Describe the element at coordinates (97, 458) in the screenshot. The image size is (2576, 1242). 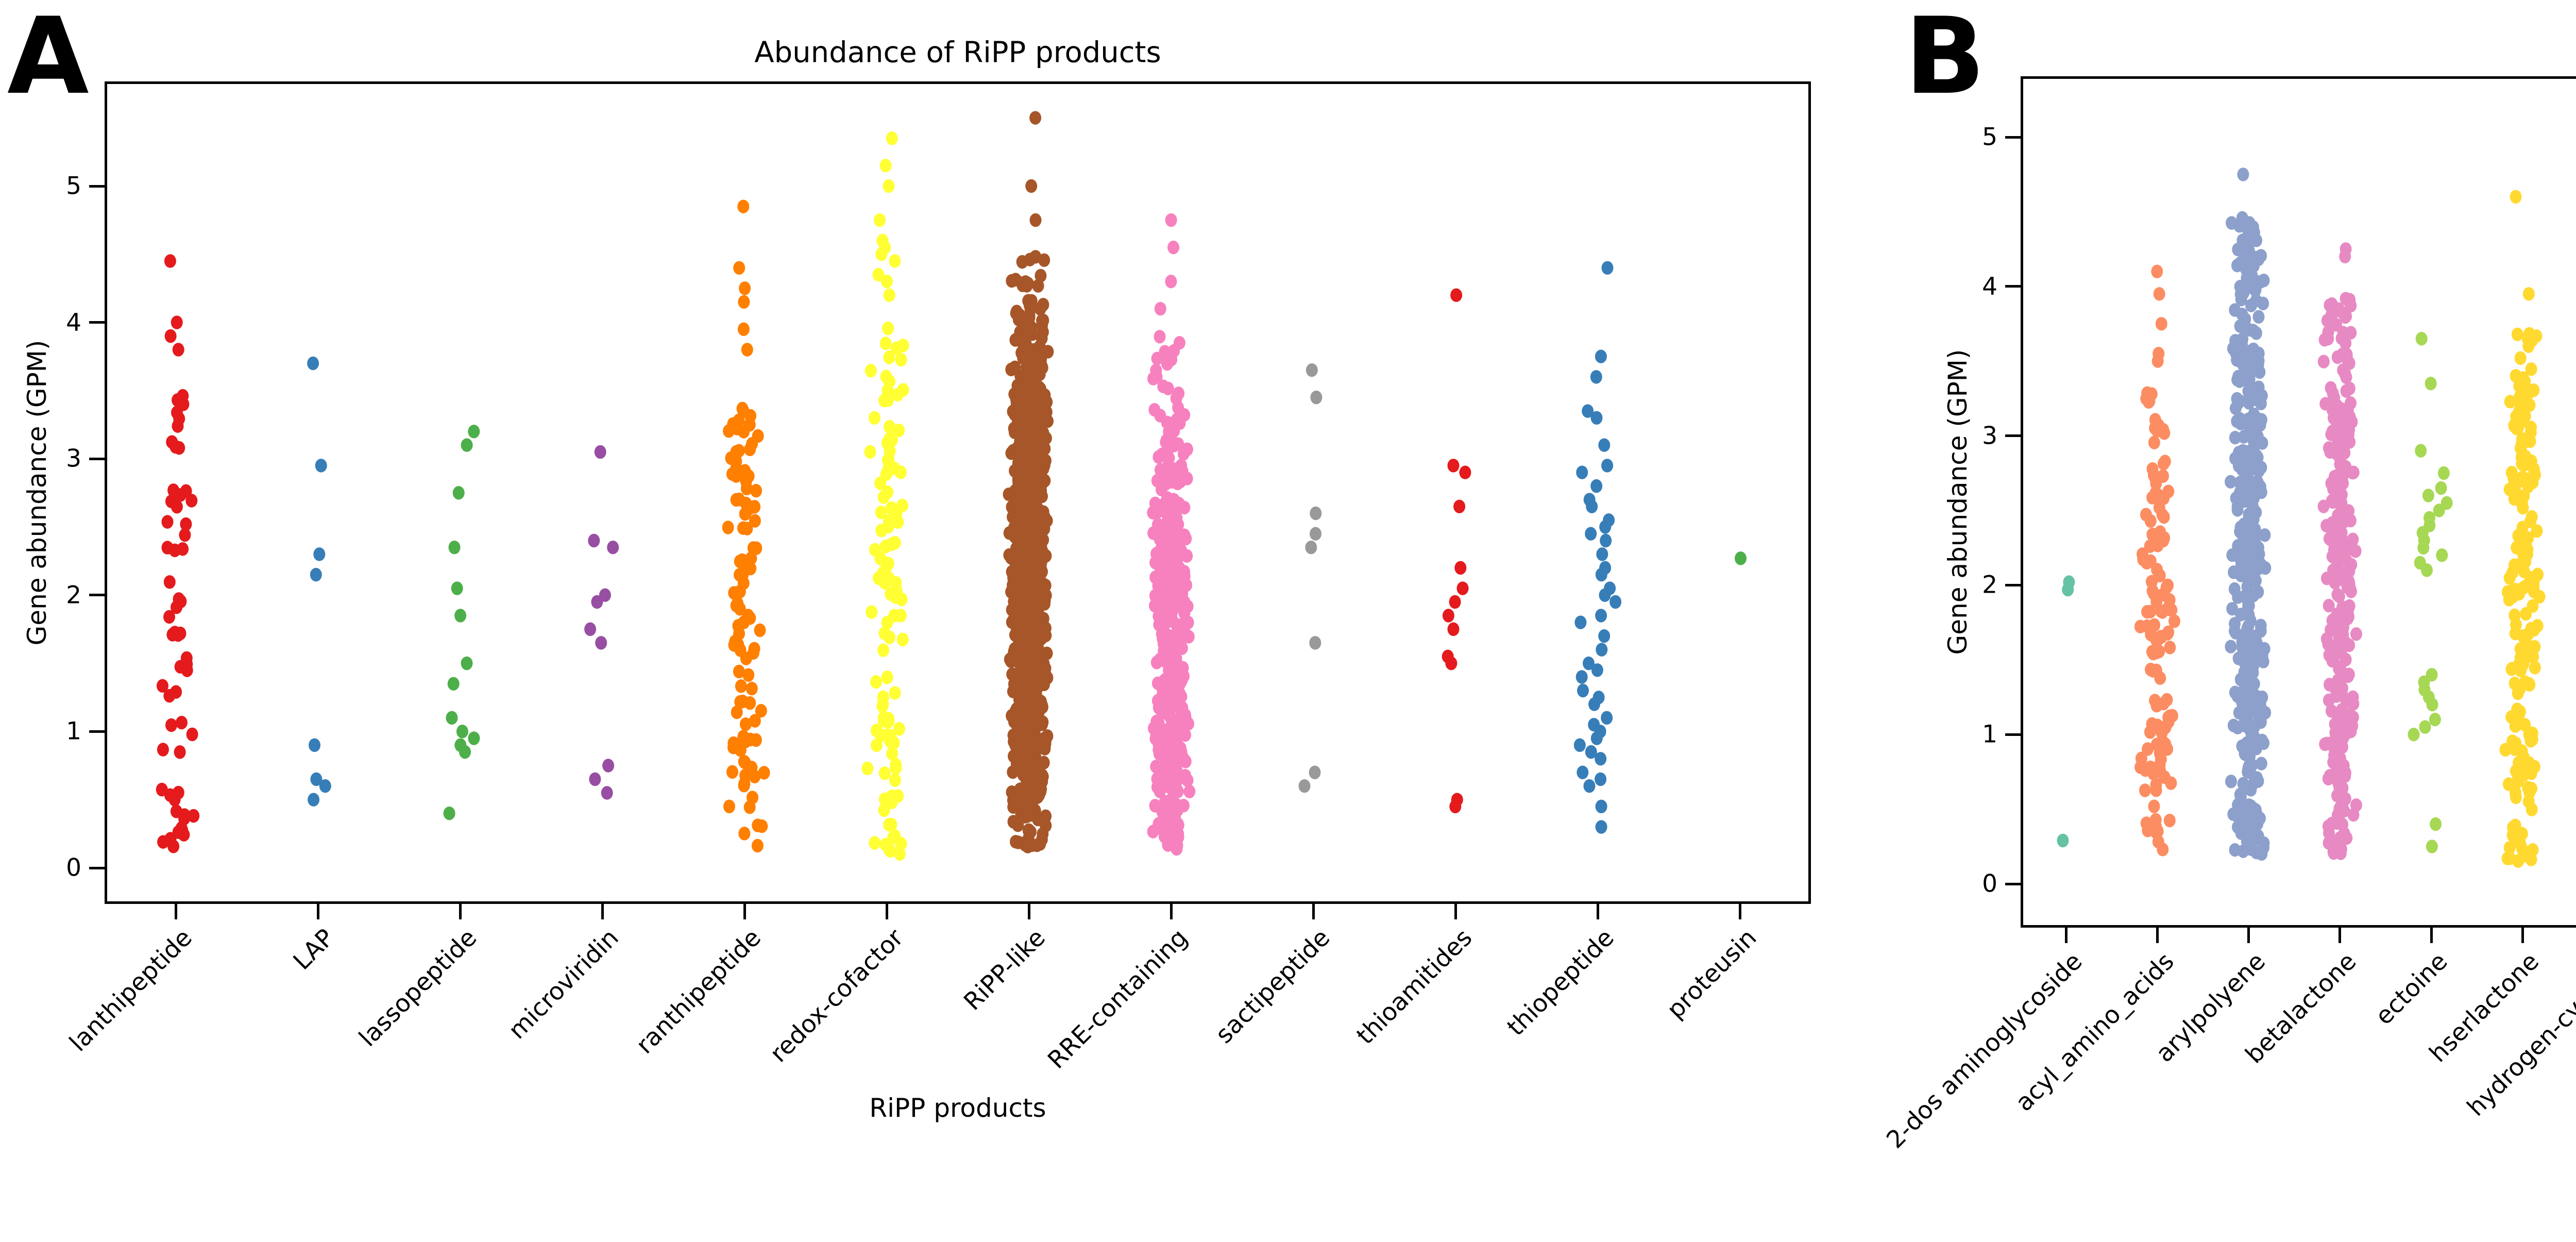
I see `y-tick-mark` at that location.